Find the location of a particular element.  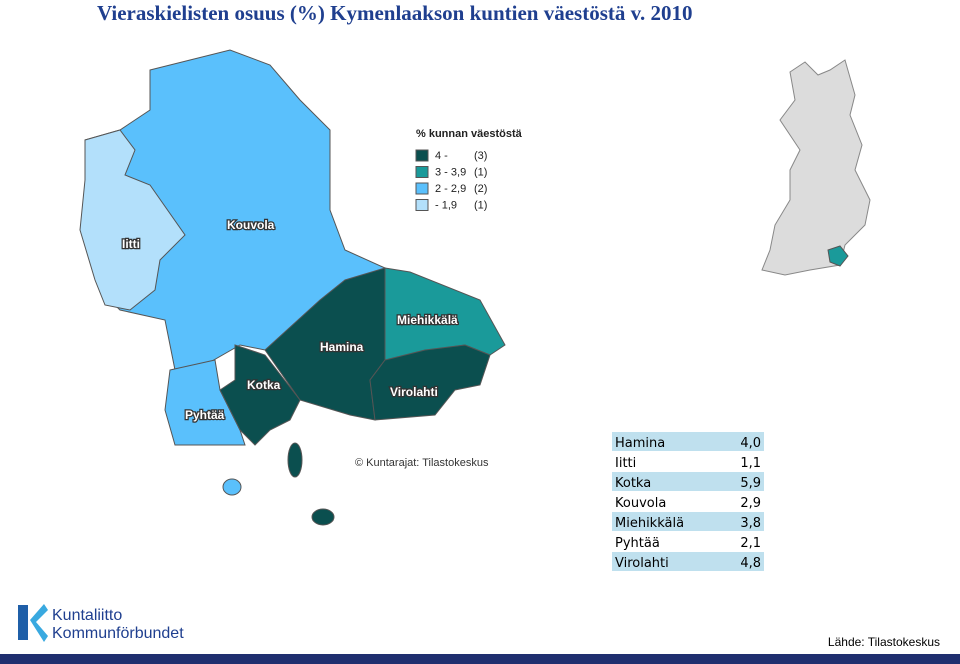

region-label: Iitti is located at coordinates (131, 244).